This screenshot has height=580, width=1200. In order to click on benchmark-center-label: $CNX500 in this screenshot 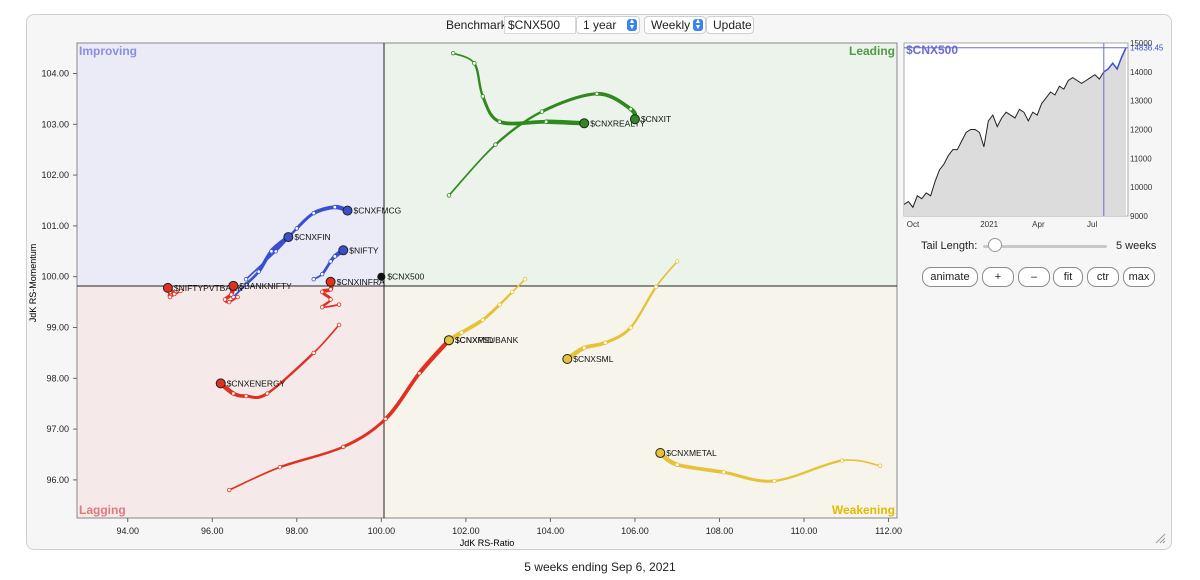, I will do `click(405, 277)`.